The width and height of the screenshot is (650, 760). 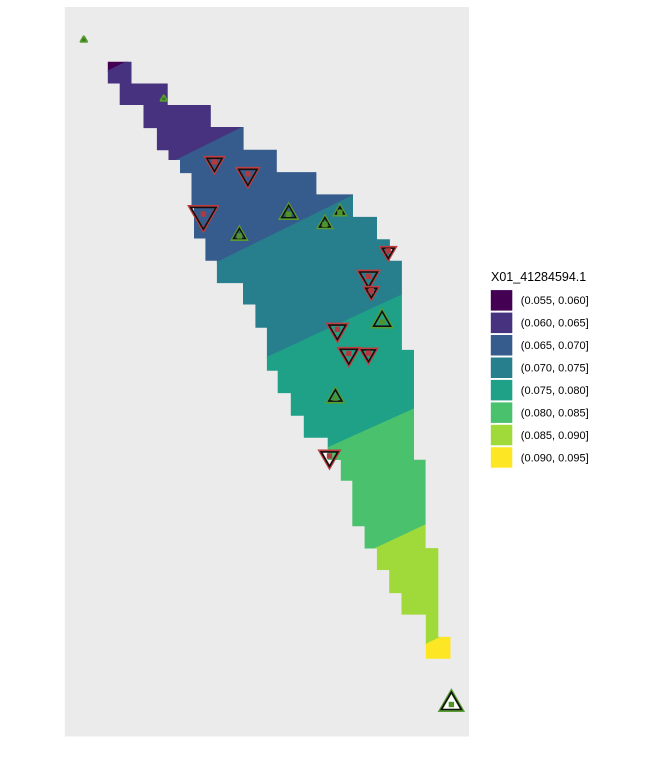 What do you see at coordinates (555, 436) in the screenshot?
I see `svg-text: (0.085, 0.090]` at bounding box center [555, 436].